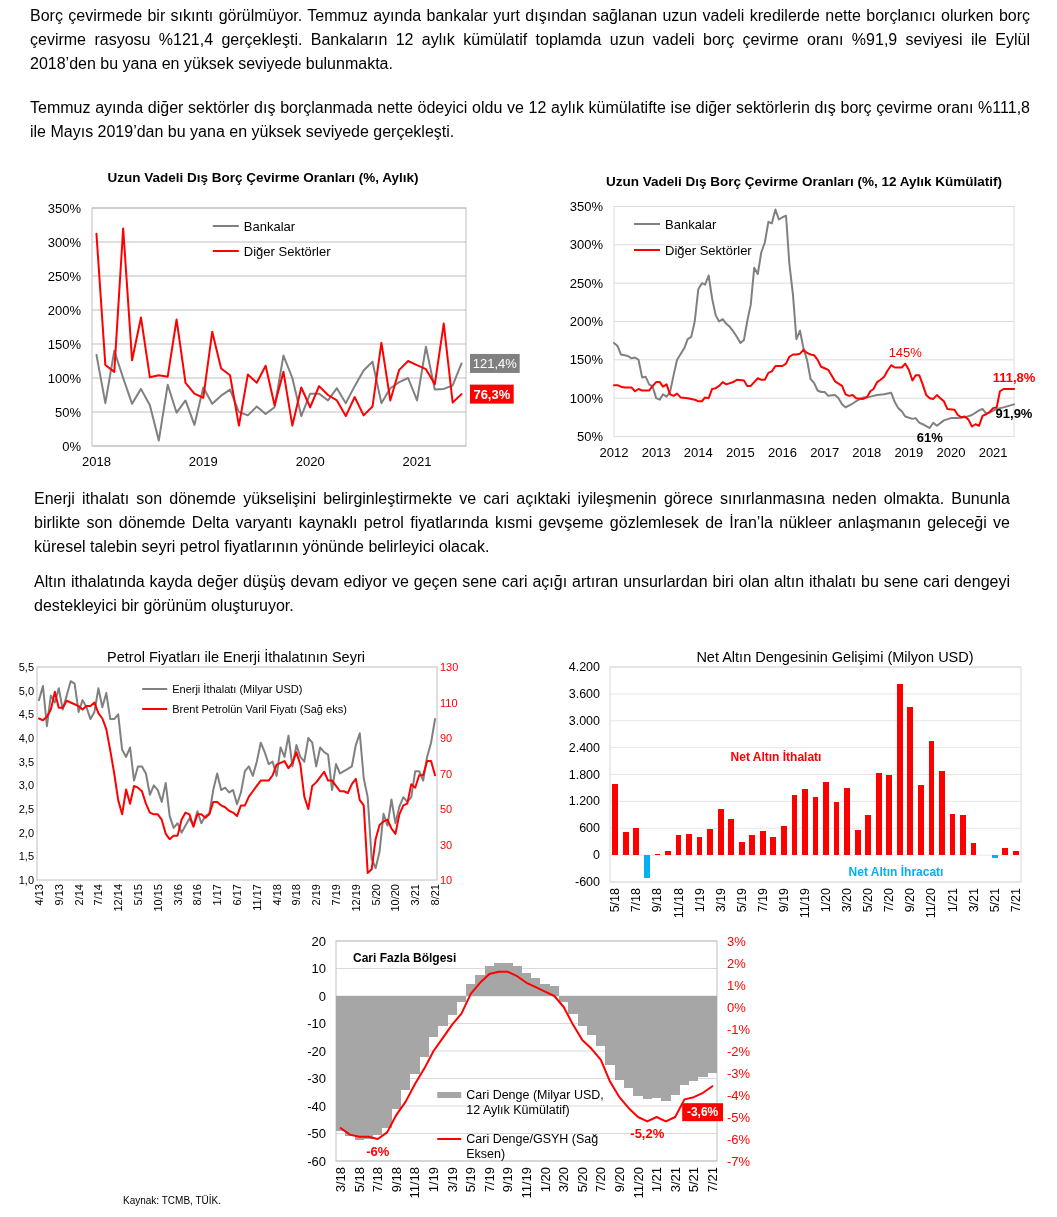  Describe the element at coordinates (532, 1146) in the screenshot. I see `legend-label: Cari Denge/GSYH (Sağ Eksen)` at that location.